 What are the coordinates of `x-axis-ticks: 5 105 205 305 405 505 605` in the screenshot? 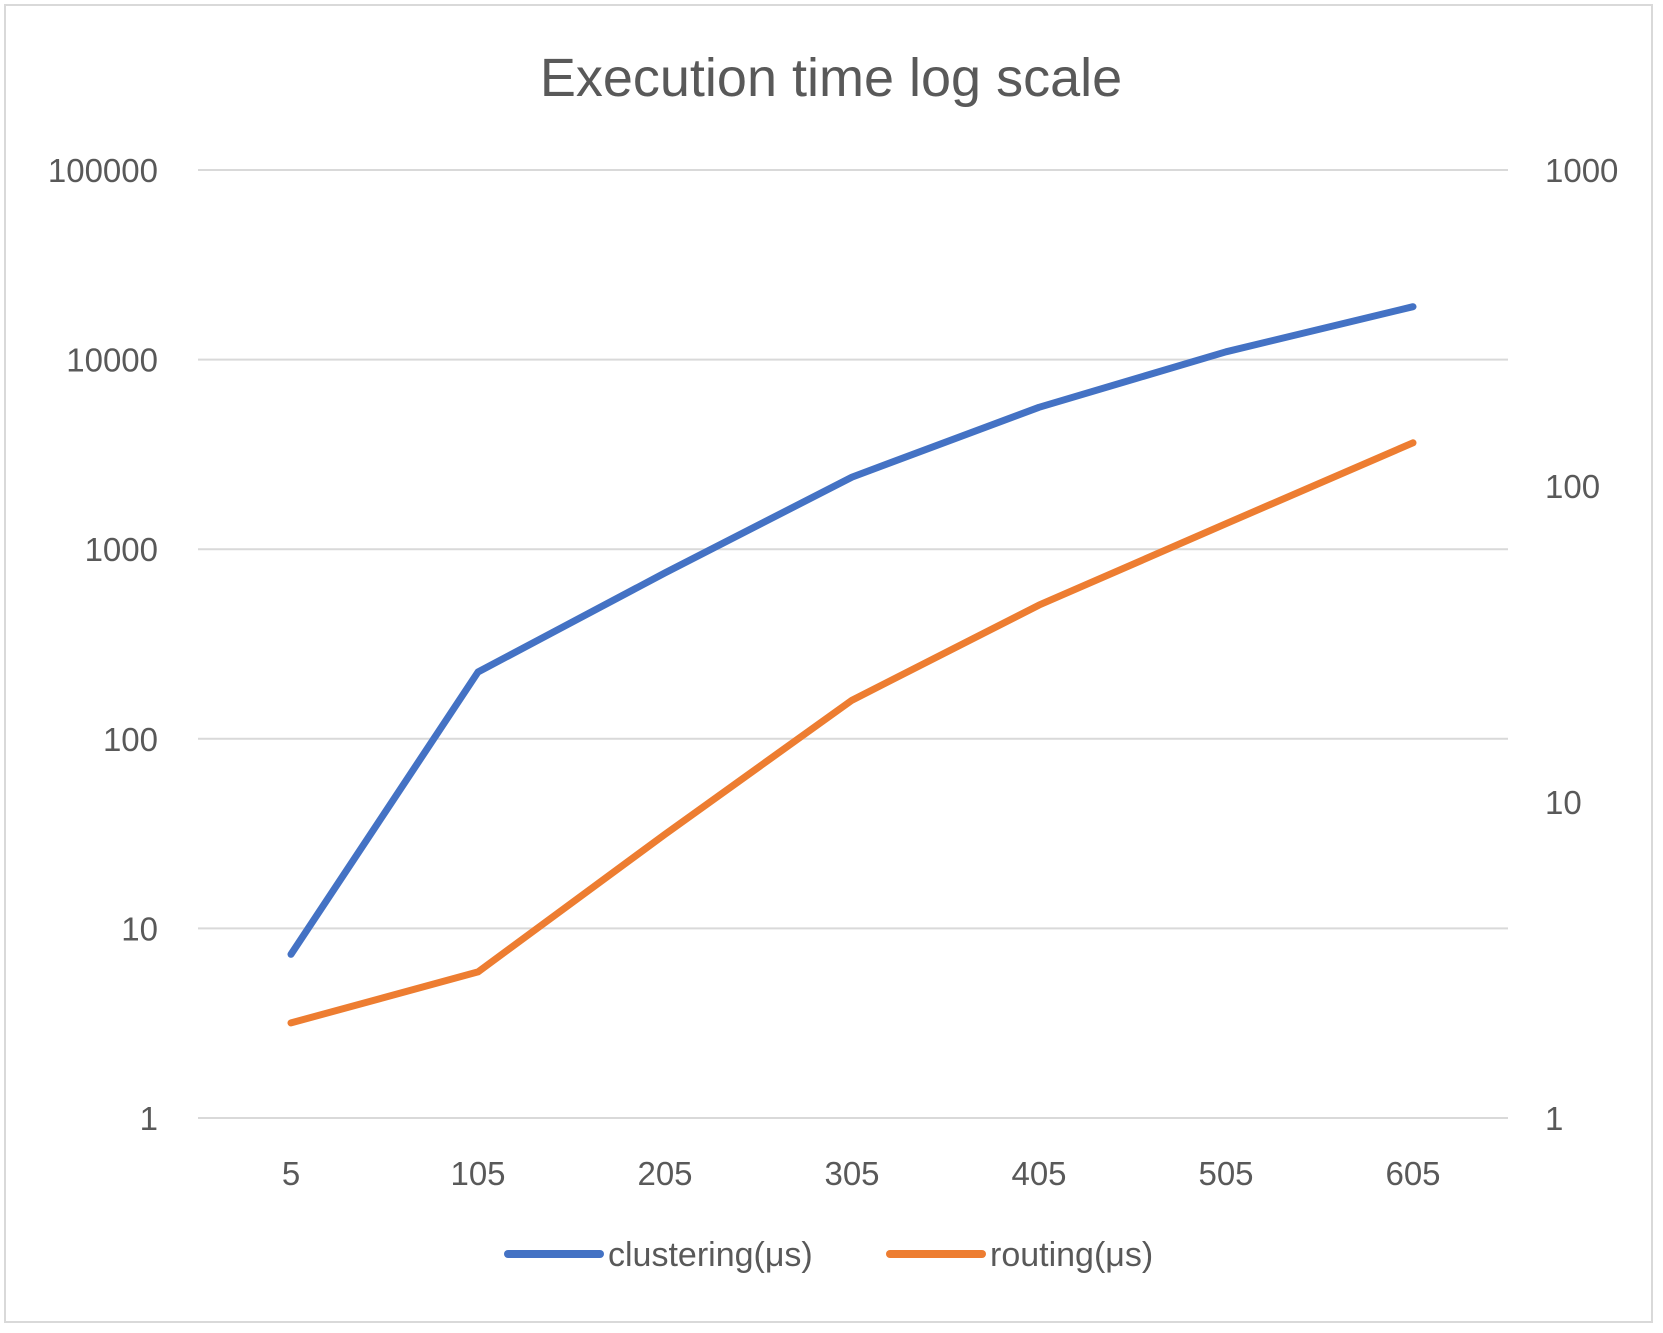 It's located at (861, 1173).